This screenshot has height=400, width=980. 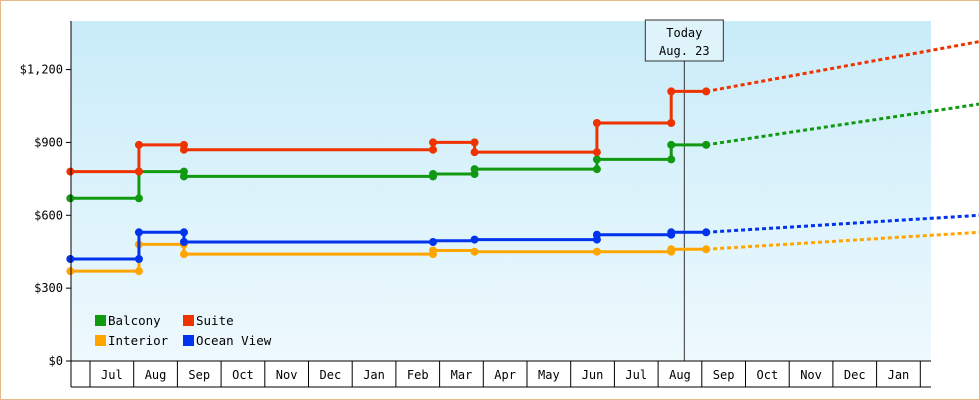 What do you see at coordinates (462, 375) in the screenshot?
I see `month-label: Mar` at bounding box center [462, 375].